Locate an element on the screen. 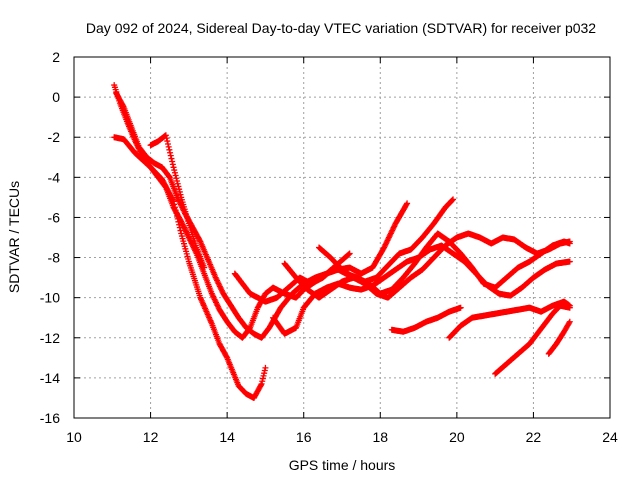 The height and width of the screenshot is (480, 640). series-arc1 is located at coordinates (190, 267).